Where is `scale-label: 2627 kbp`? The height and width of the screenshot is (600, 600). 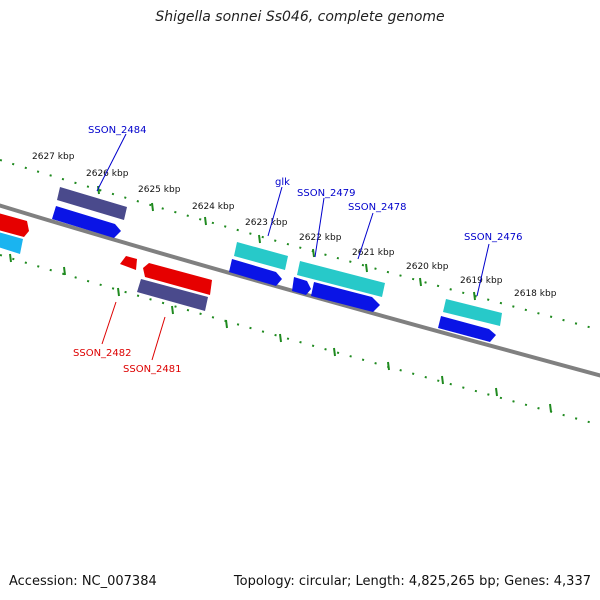 scale-label: 2627 kbp is located at coordinates (53, 157).